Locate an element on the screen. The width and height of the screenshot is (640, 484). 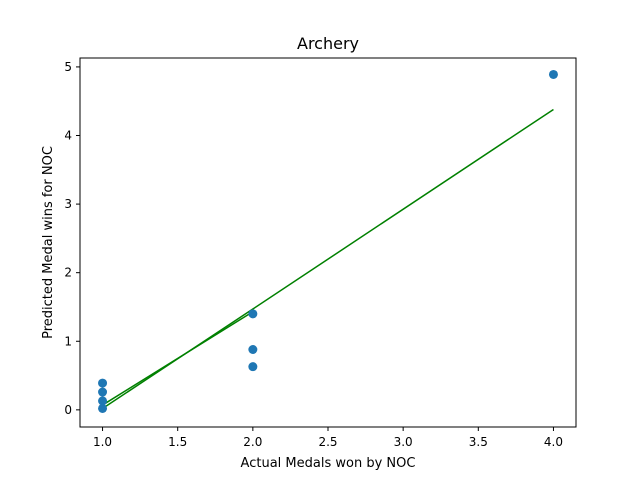
x-tick-label: 4.0 is located at coordinates (553, 442).